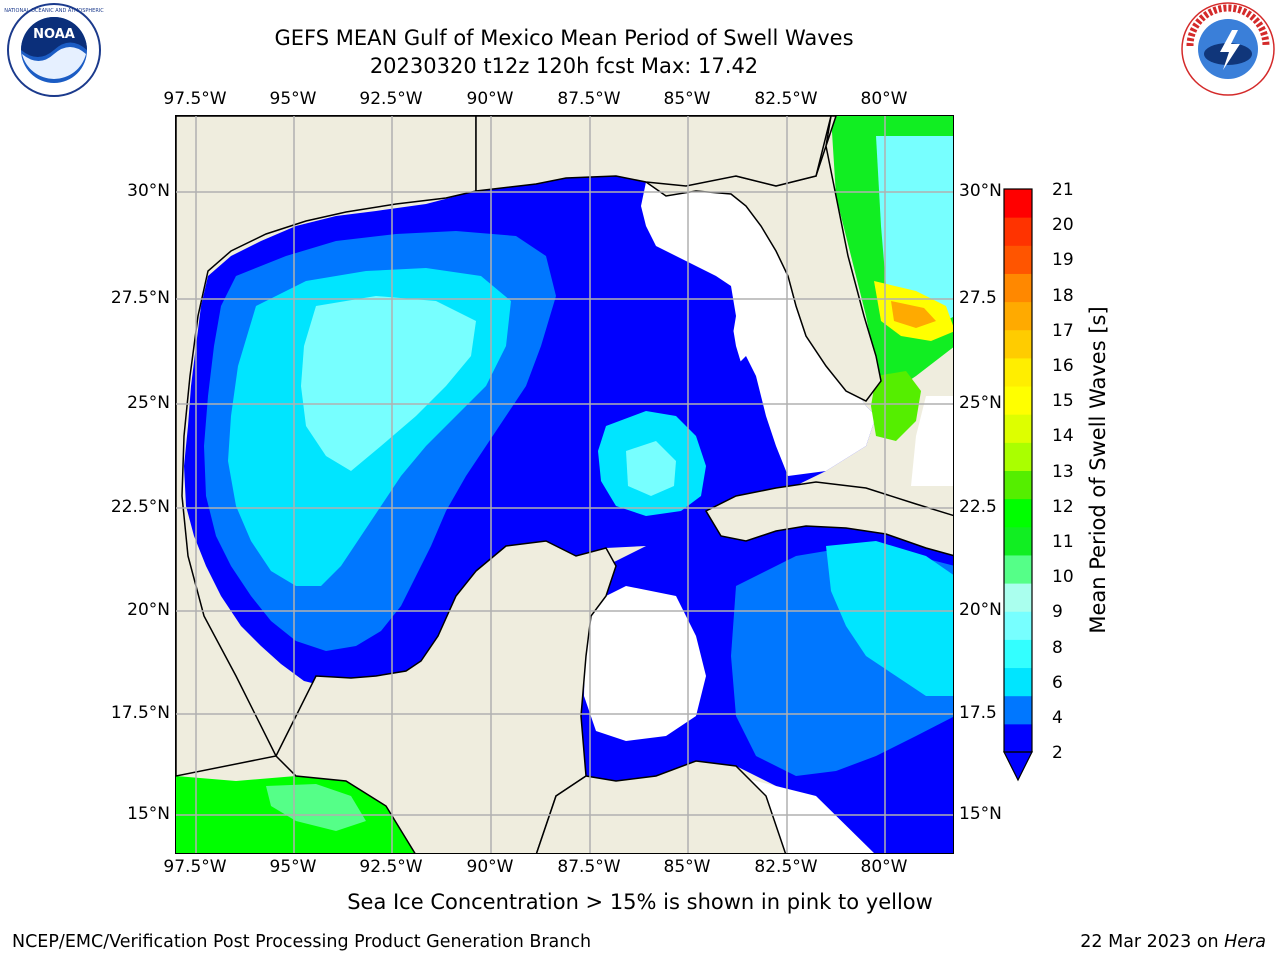 This screenshot has height=960, width=1280. What do you see at coordinates (1245, 942) in the screenshot?
I see `footer-host: Hera` at bounding box center [1245, 942].